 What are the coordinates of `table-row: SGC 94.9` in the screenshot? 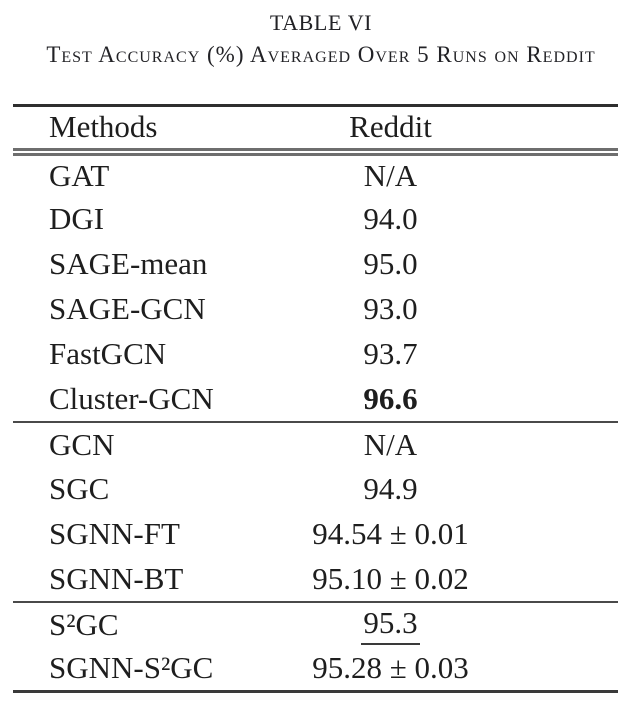 It's located at (315, 489).